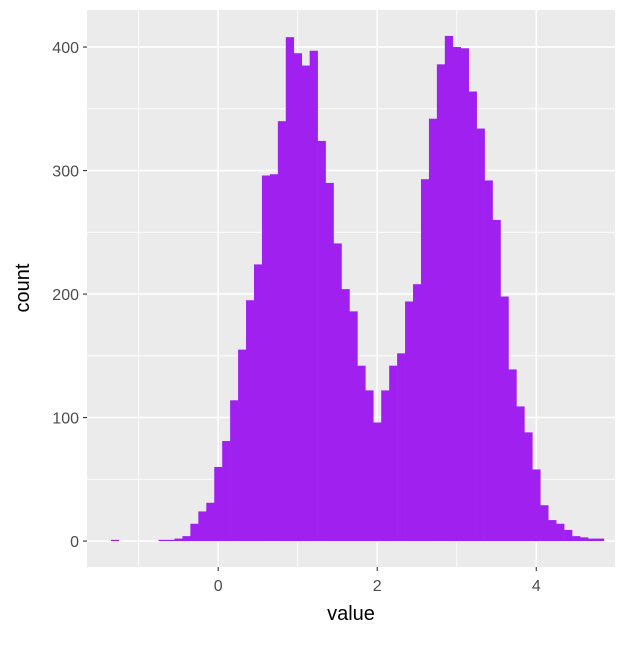  What do you see at coordinates (65, 419) in the screenshot?
I see `y-tick-label: 100` at bounding box center [65, 419].